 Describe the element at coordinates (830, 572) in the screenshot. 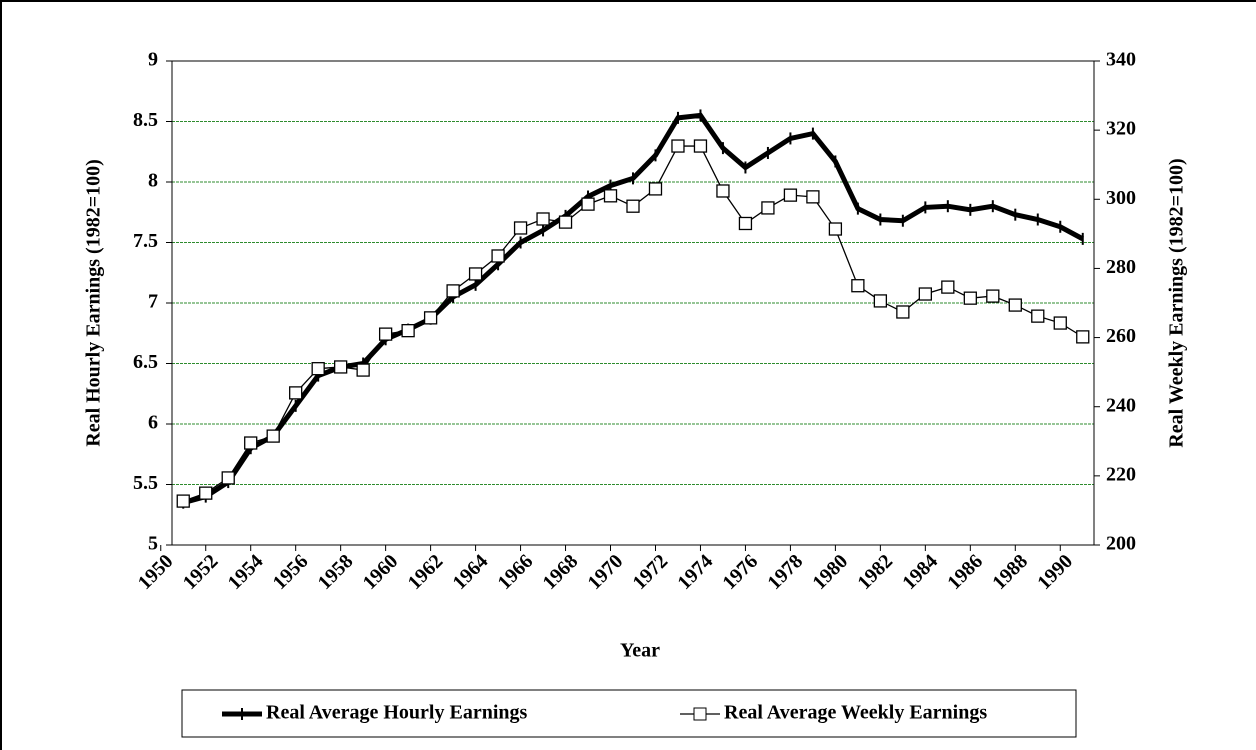

I see `x-tick-label: 1980` at that location.